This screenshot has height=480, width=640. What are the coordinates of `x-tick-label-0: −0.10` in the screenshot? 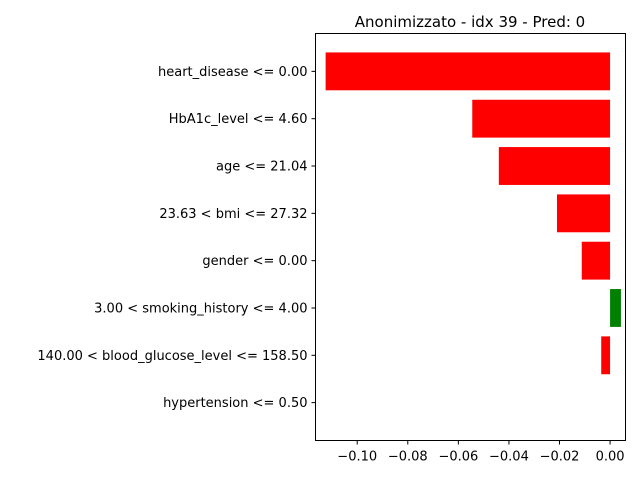 It's located at (357, 457).